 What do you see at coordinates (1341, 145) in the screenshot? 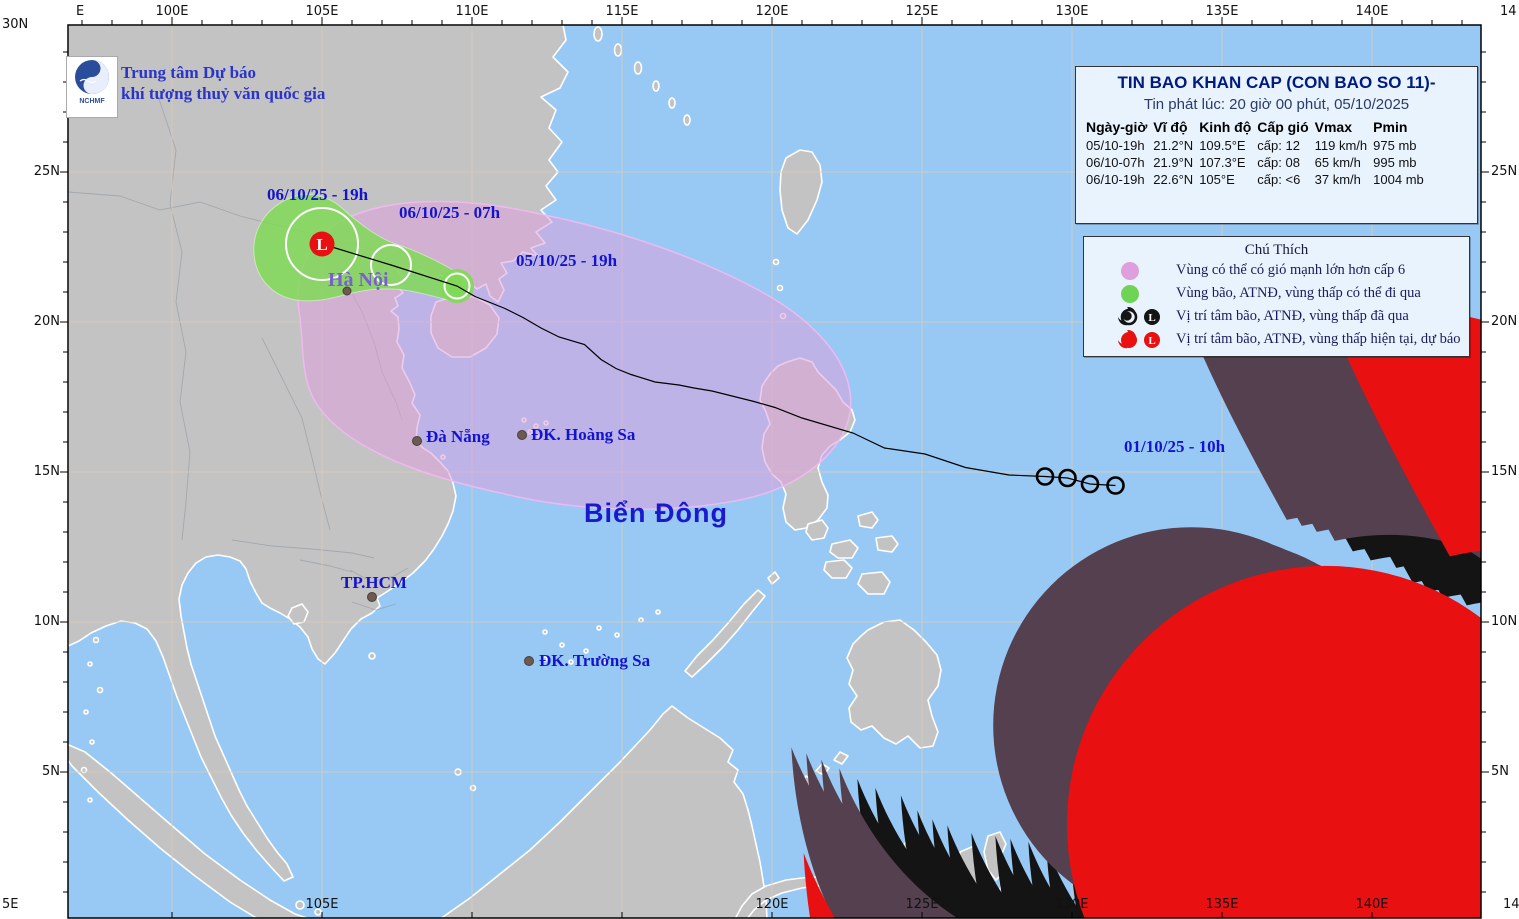
I see `table-cell: 119 km/h` at bounding box center [1341, 145].